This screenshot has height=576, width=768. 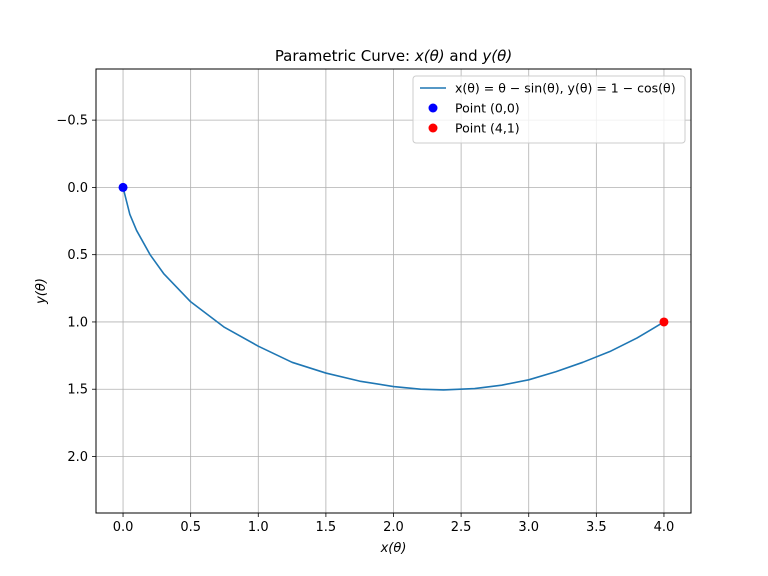 What do you see at coordinates (41, 291) in the screenshot?
I see `y-axis-title: y(θ)` at bounding box center [41, 291].